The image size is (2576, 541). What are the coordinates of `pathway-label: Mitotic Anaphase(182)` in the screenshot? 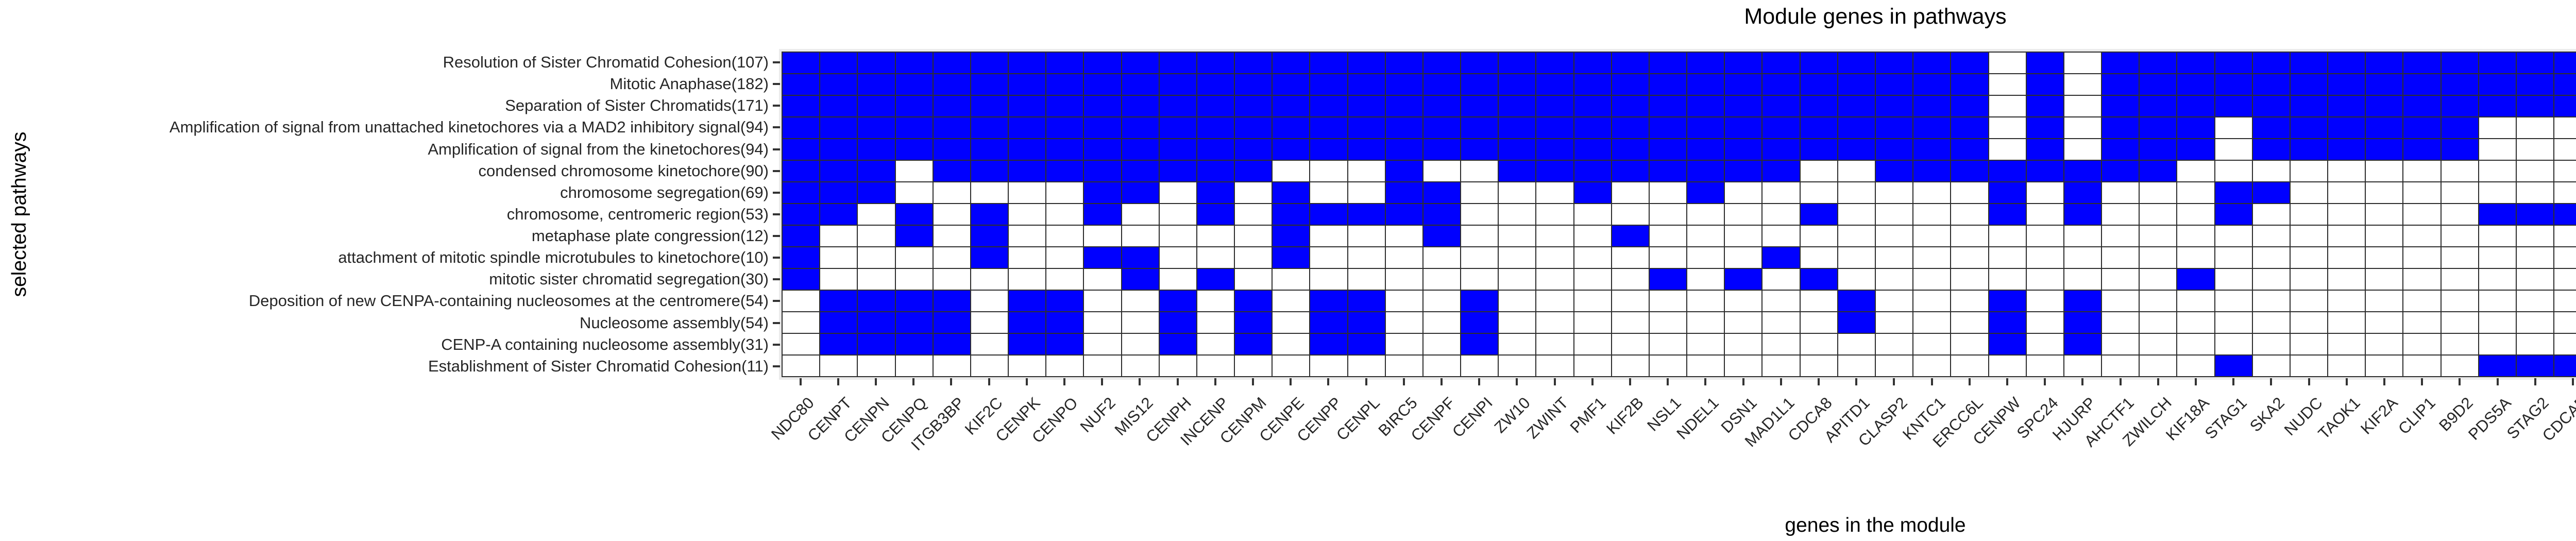 It's located at (689, 84).